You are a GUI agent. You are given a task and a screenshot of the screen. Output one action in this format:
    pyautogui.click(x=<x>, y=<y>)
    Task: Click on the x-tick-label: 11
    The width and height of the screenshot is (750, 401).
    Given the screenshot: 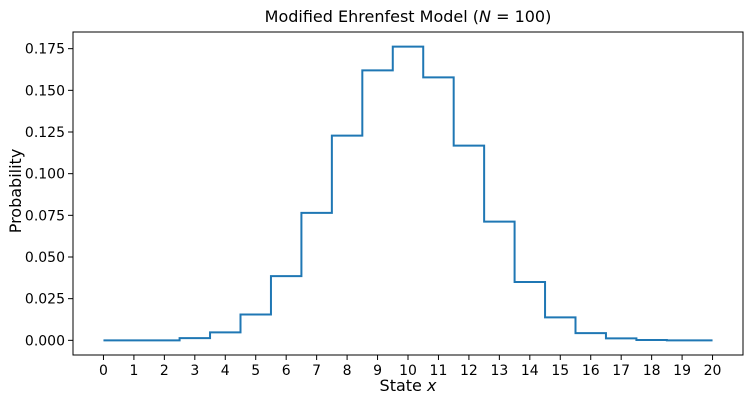 What is the action you would take?
    pyautogui.click(x=439, y=371)
    